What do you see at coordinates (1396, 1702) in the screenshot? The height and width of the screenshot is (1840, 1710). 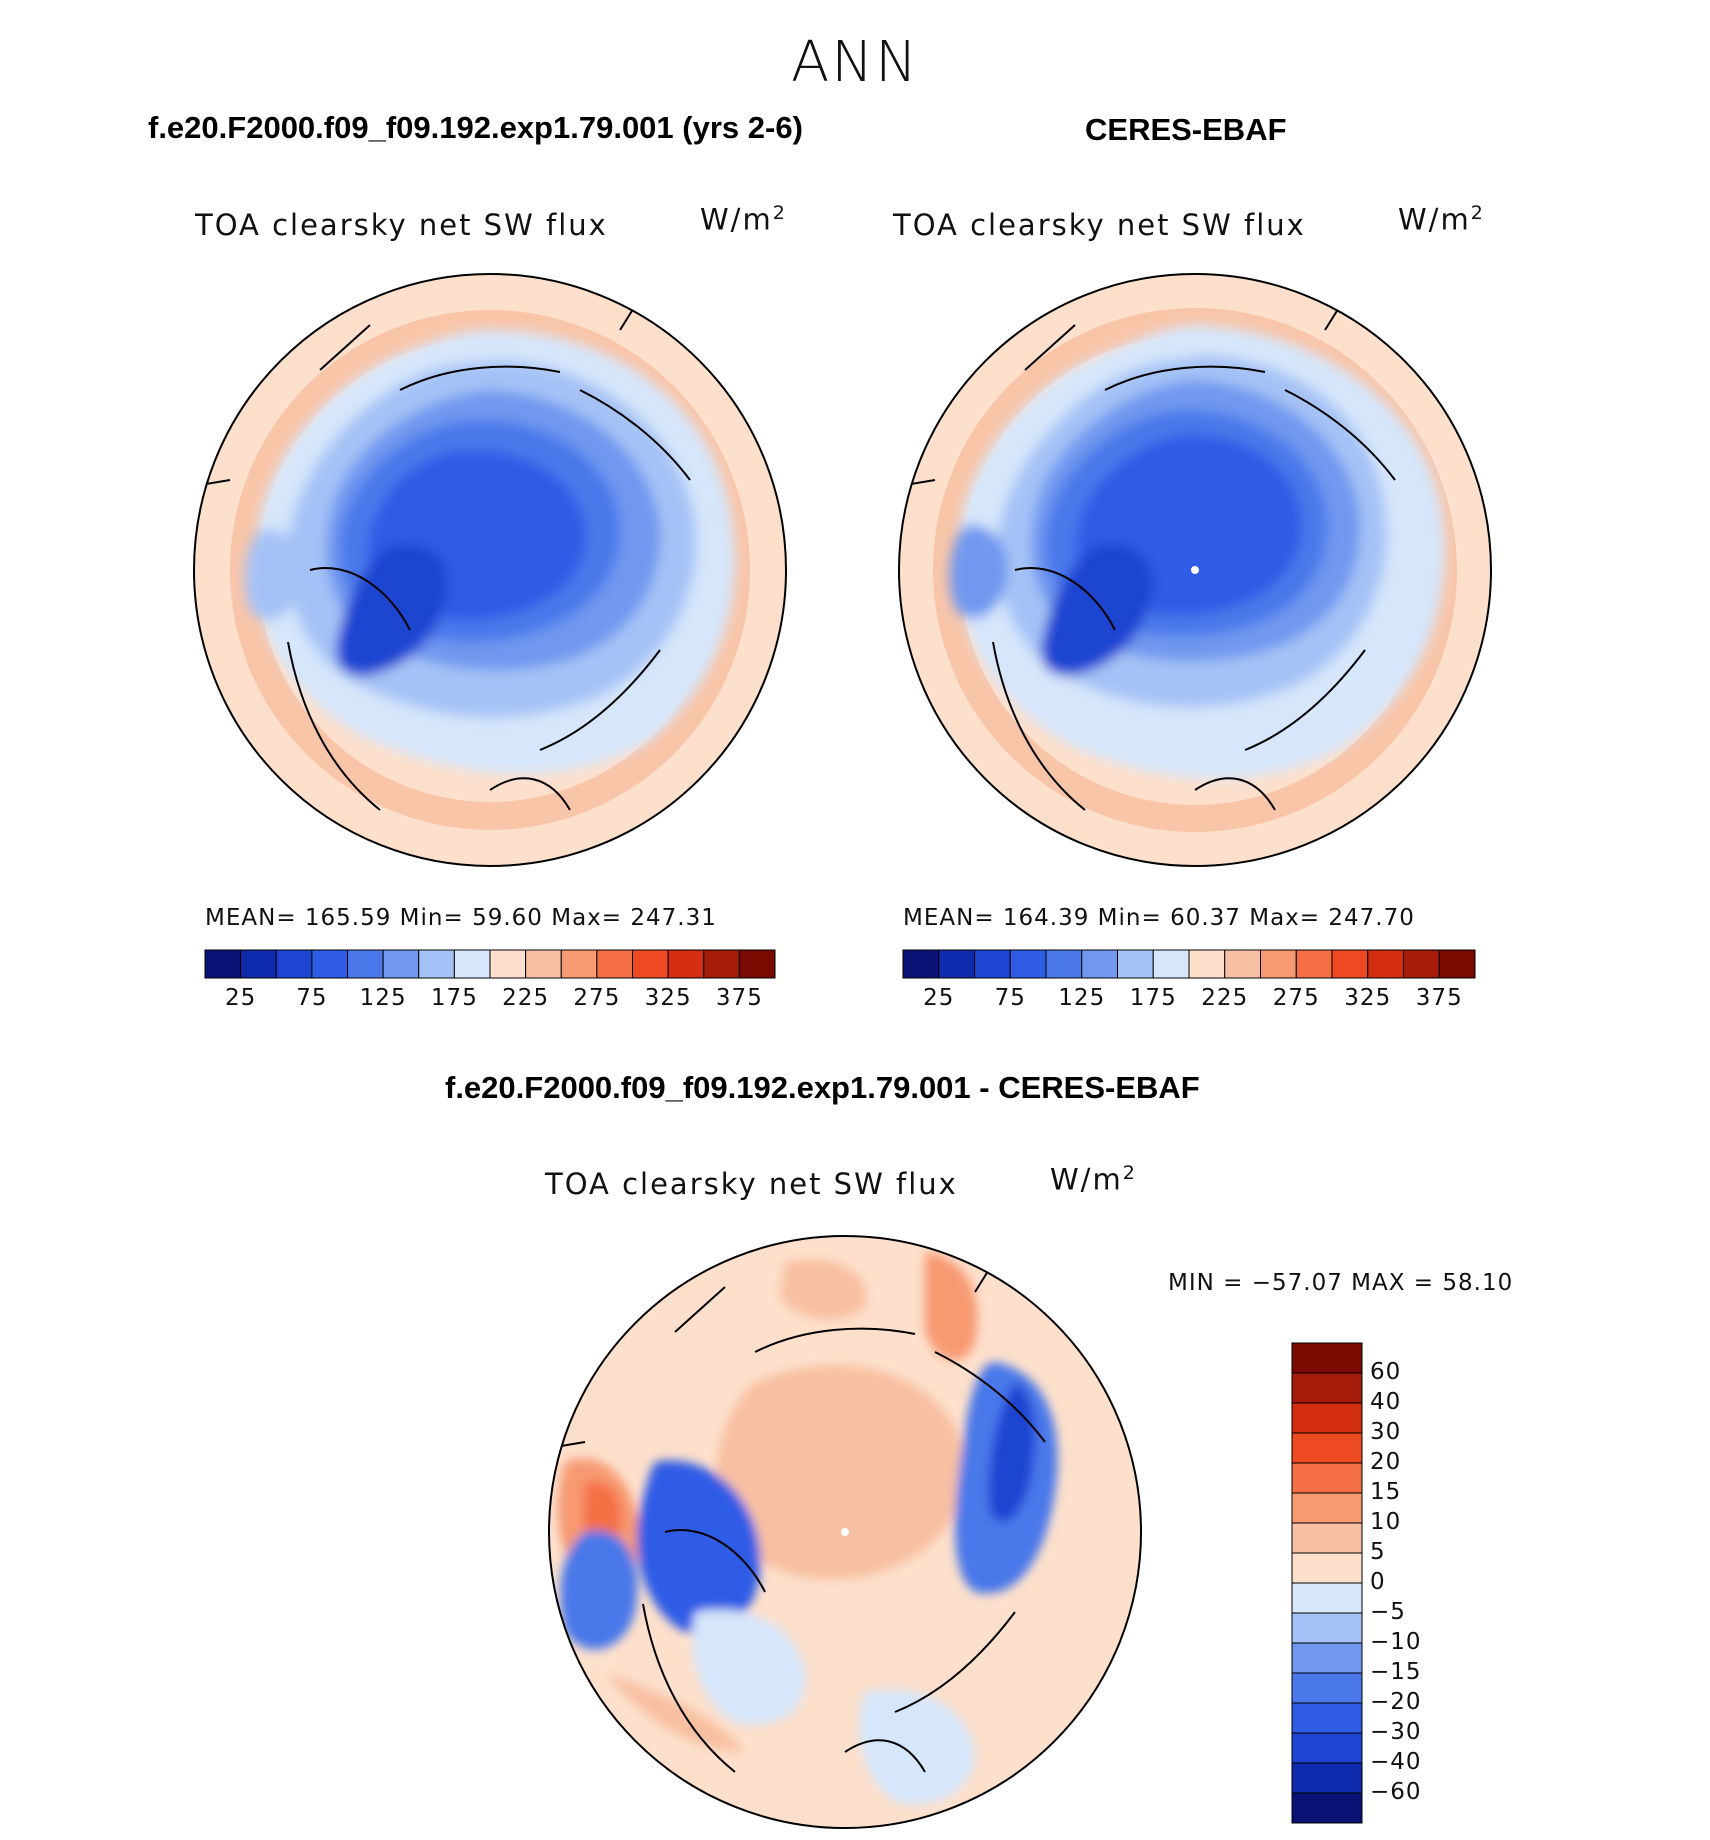 I see `colorbar-tick-label: −20` at bounding box center [1396, 1702].